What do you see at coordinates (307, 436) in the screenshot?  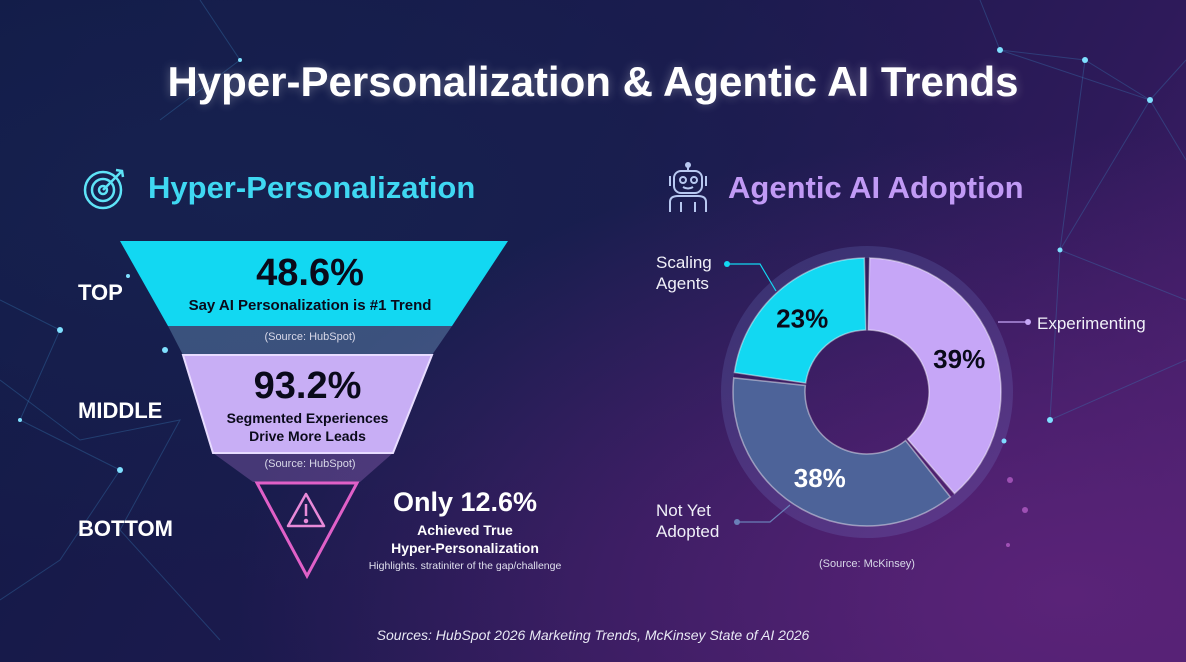 I see `middle-description-2: Drive More Leads` at bounding box center [307, 436].